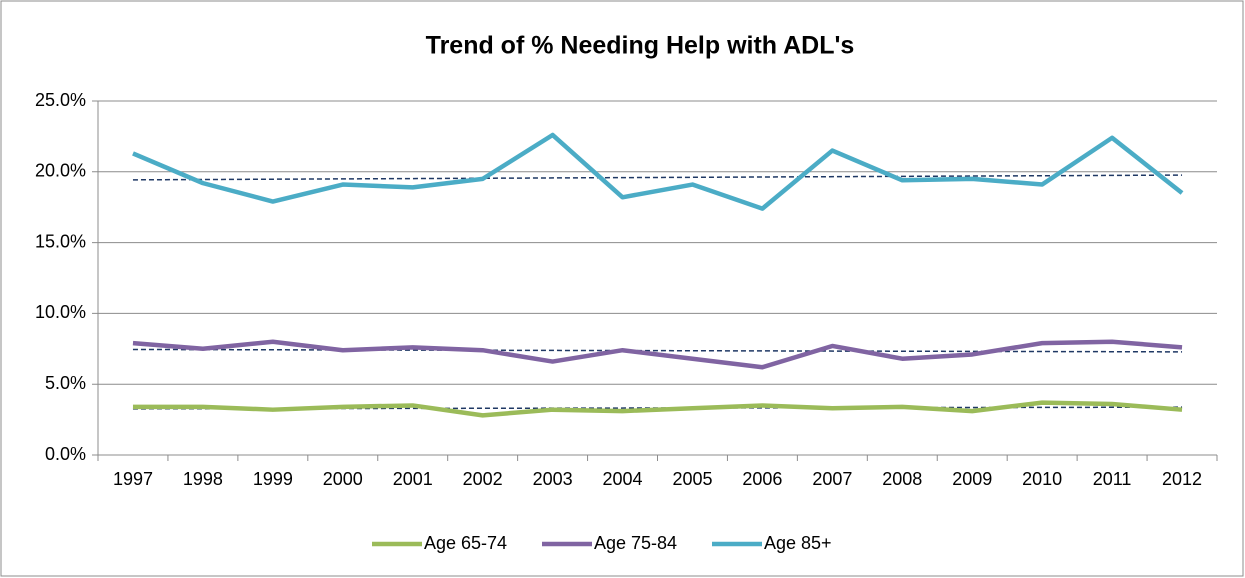 The height and width of the screenshot is (578, 1245). I want to click on x-tick-label: 2007, so click(832, 479).